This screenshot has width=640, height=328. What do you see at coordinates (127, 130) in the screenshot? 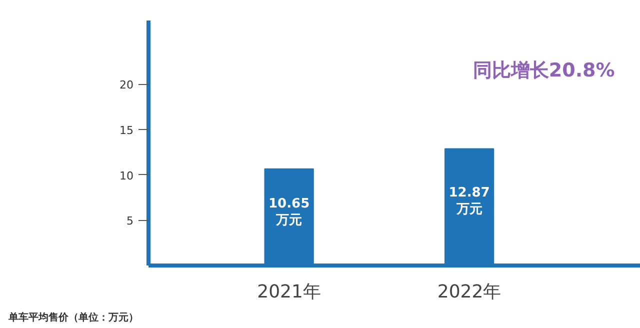
I see `y-tick-label: 15` at bounding box center [127, 130].